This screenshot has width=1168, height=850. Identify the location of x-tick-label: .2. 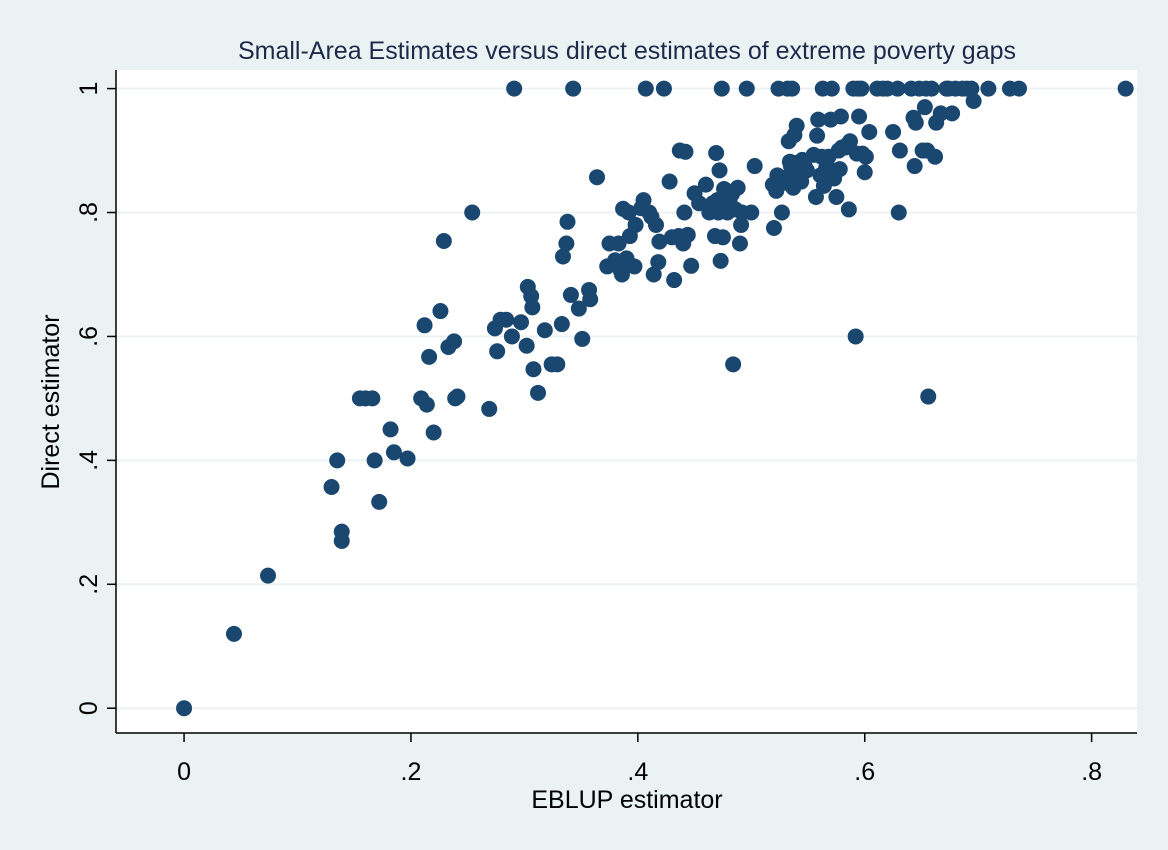
(411, 772).